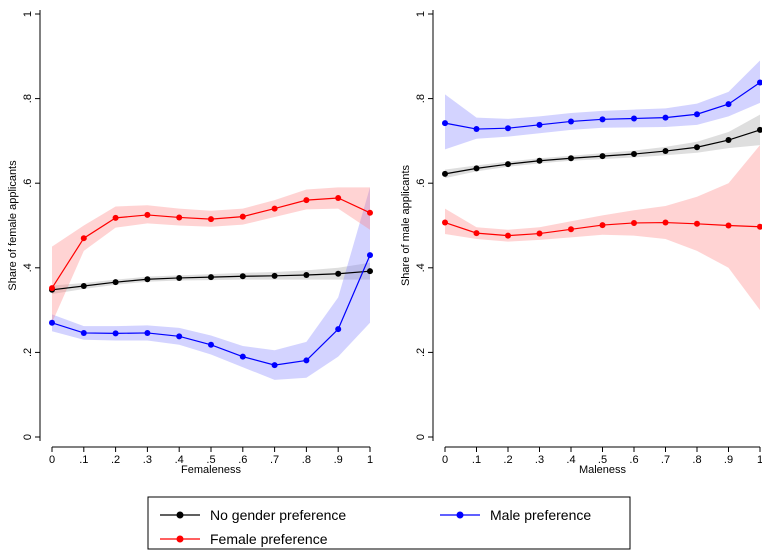 The height and width of the screenshot is (550, 762). What do you see at coordinates (278, 515) in the screenshot?
I see `legend-label: No gender preference` at bounding box center [278, 515].